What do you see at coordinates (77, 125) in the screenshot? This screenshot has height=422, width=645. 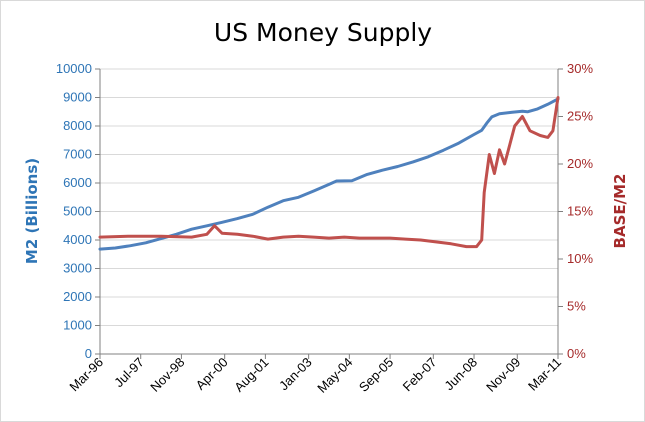 I see `left-tick-label: 8000` at bounding box center [77, 125].